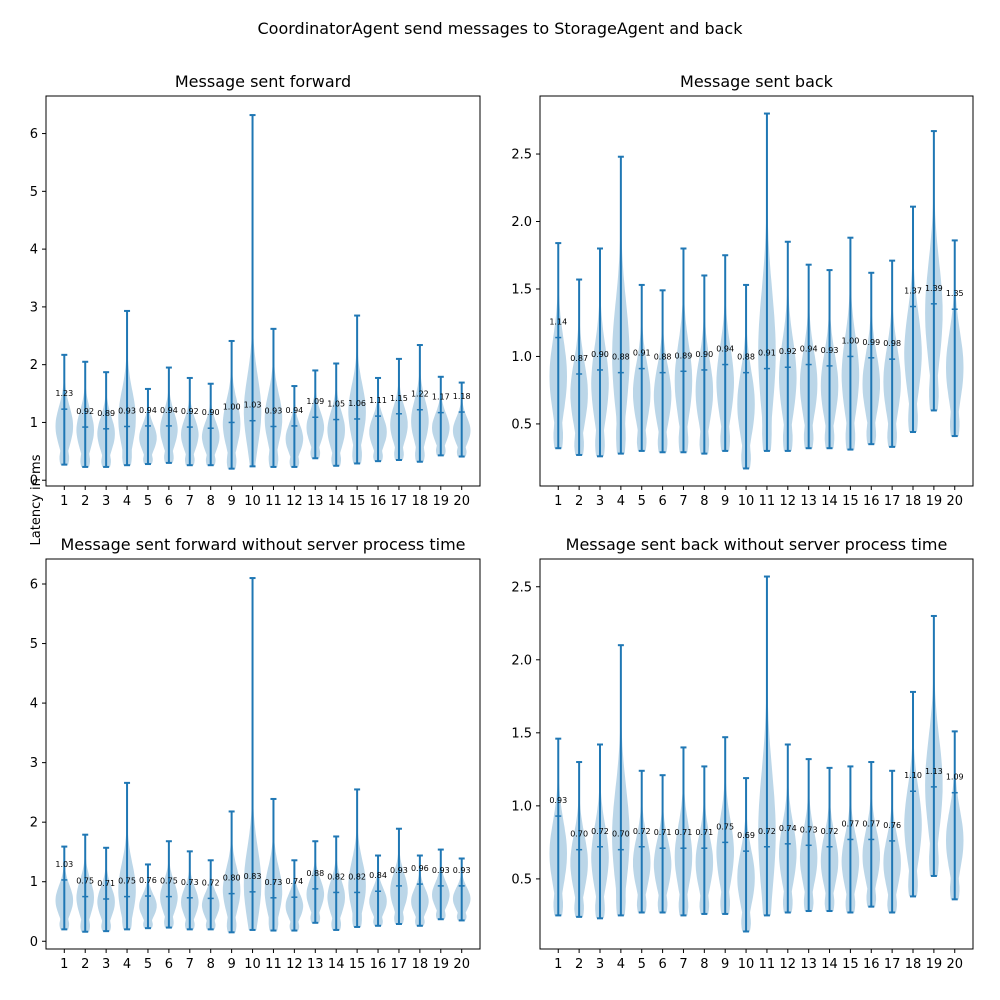 Image resolution: width=1000 pixels, height=1000 pixels. Describe the element at coordinates (788, 351) in the screenshot. I see `mean-data-label: 0.92` at that location.